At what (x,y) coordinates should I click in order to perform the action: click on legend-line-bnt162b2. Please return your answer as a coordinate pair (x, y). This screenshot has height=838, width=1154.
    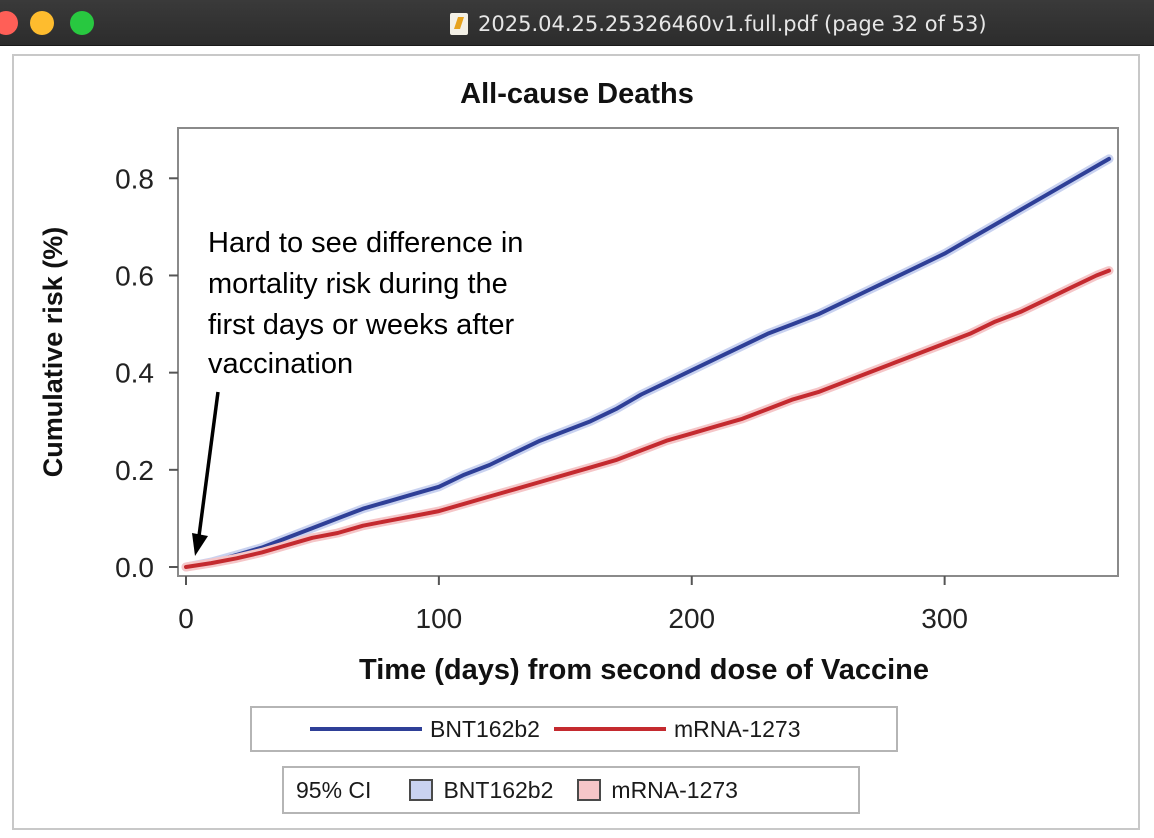
    Looking at the image, I should click on (366, 729).